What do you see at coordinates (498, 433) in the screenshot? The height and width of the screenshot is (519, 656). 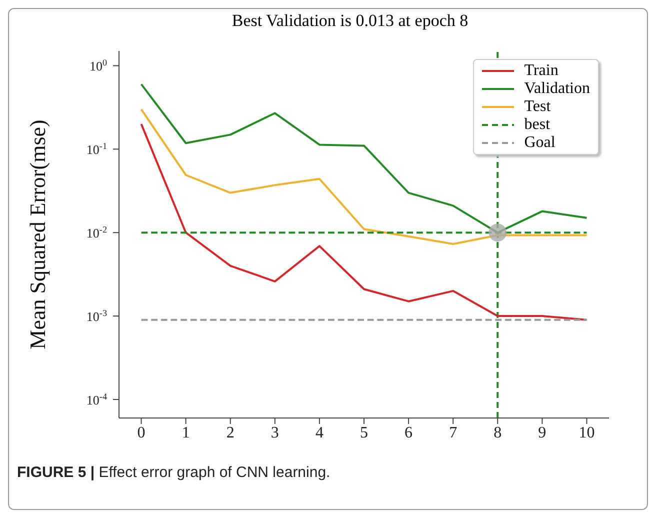 I see `x-tick-label: 8` at bounding box center [498, 433].